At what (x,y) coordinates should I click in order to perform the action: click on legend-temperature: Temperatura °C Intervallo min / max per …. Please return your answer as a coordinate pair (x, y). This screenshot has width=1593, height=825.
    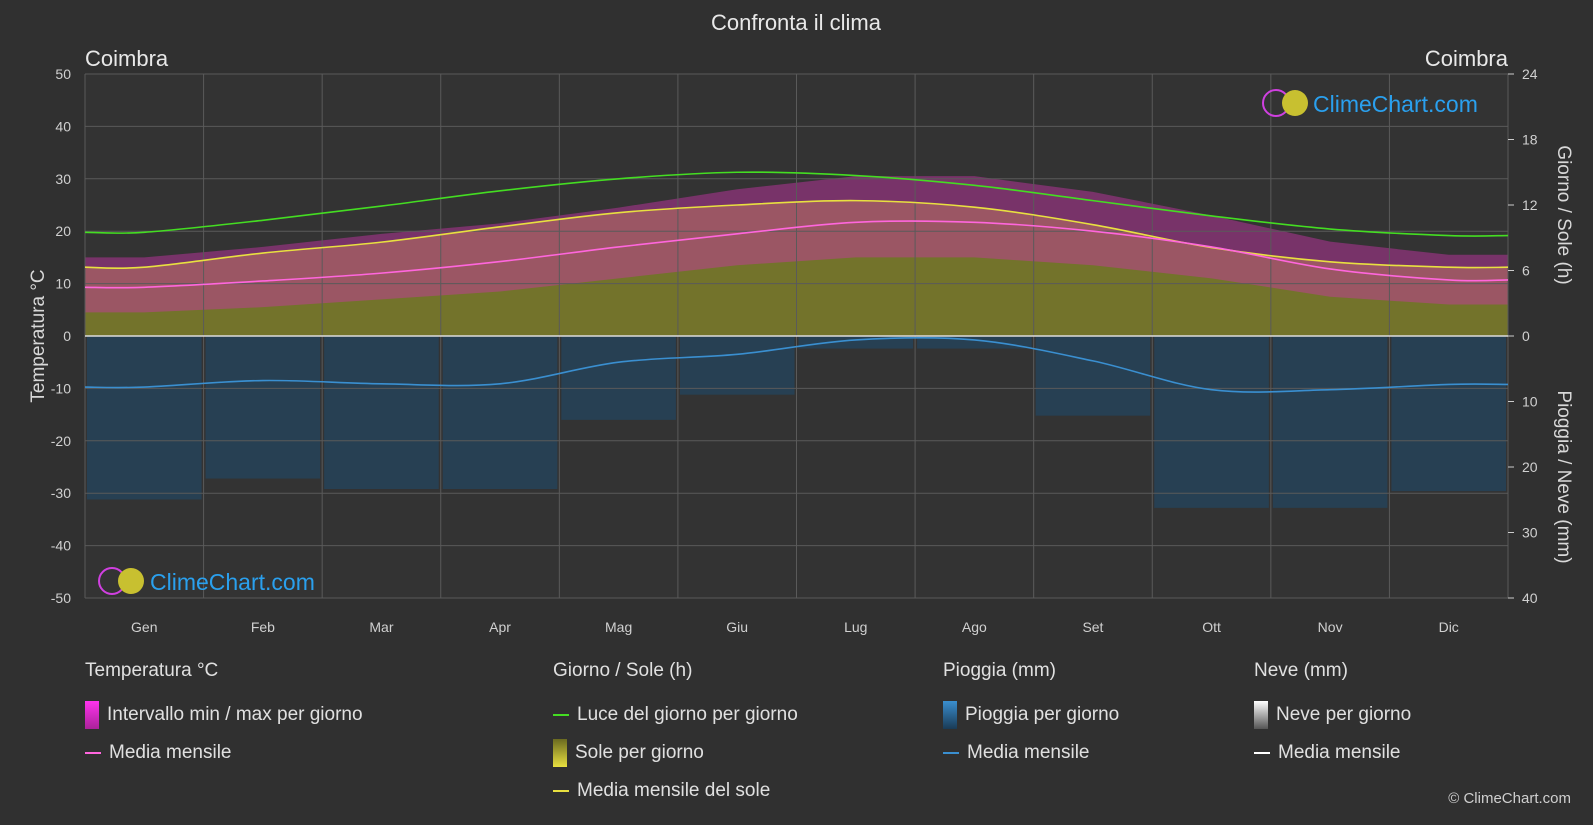
    Looking at the image, I should click on (224, 716).